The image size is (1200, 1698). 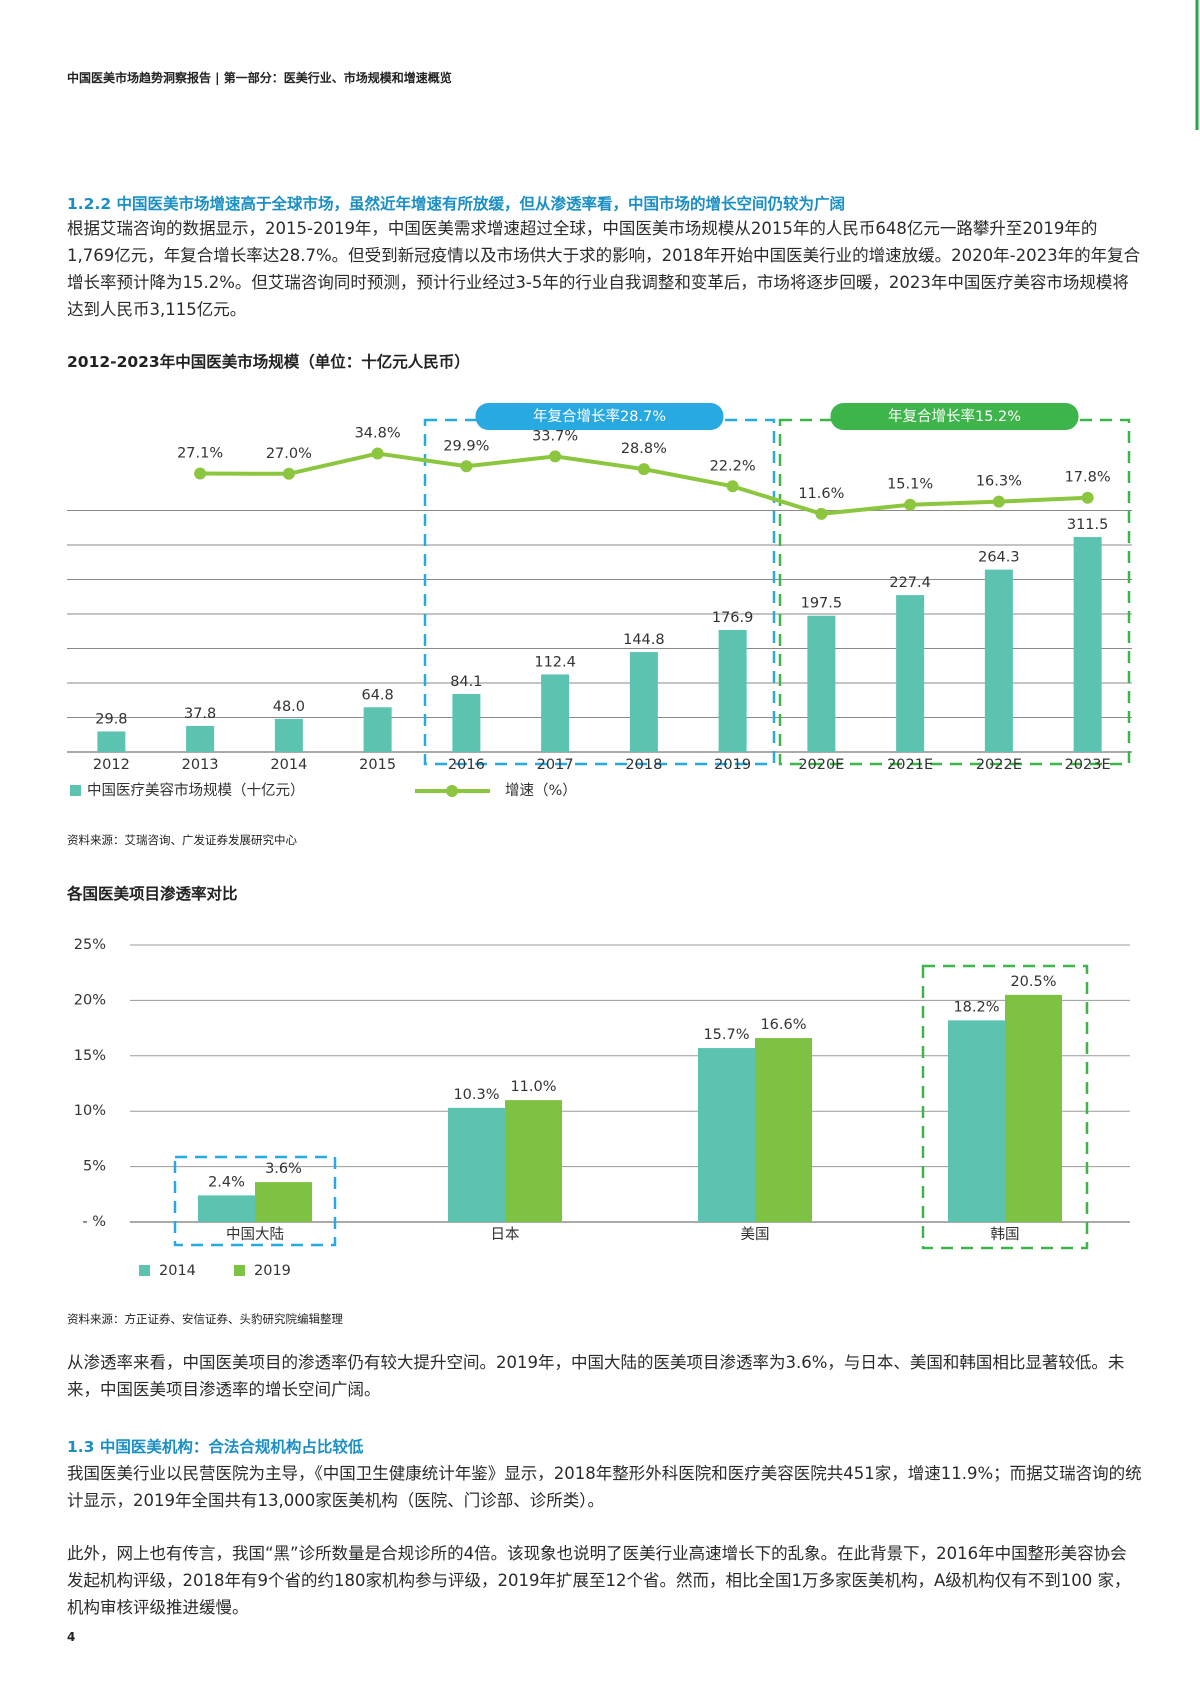 I want to click on data-label: 20.5%, so click(x=1033, y=982).